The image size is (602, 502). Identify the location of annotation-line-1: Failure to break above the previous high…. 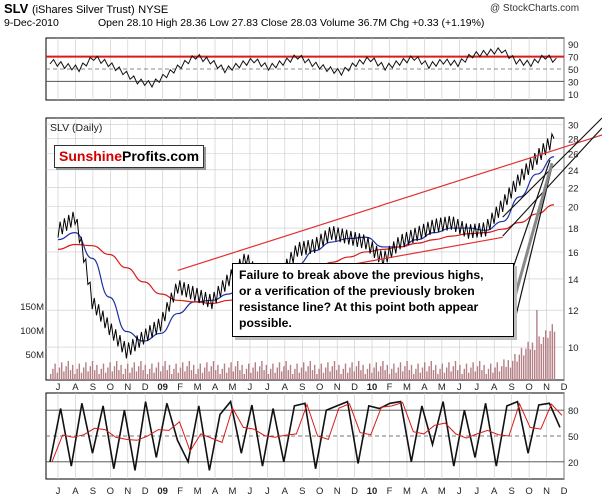
(361, 275).